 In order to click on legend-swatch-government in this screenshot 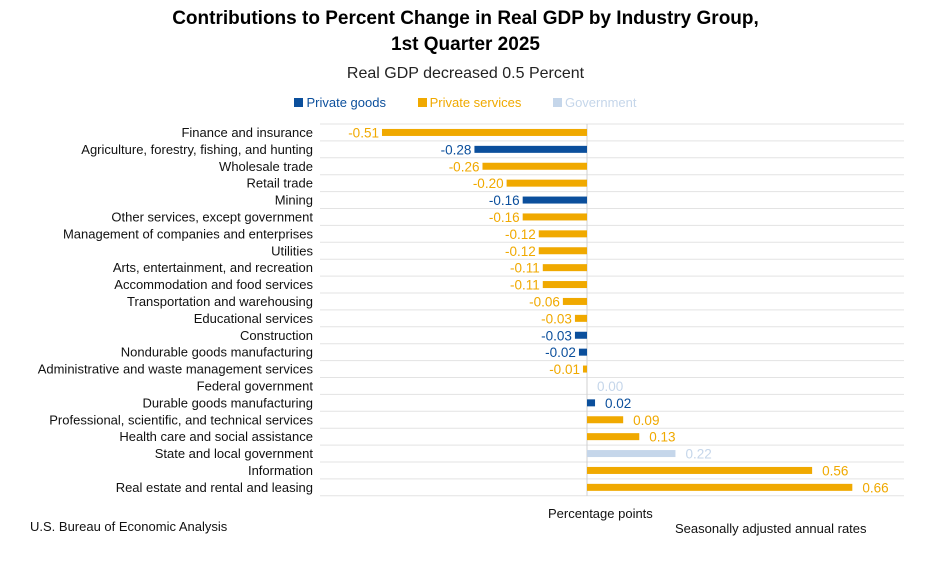, I will do `click(557, 102)`.